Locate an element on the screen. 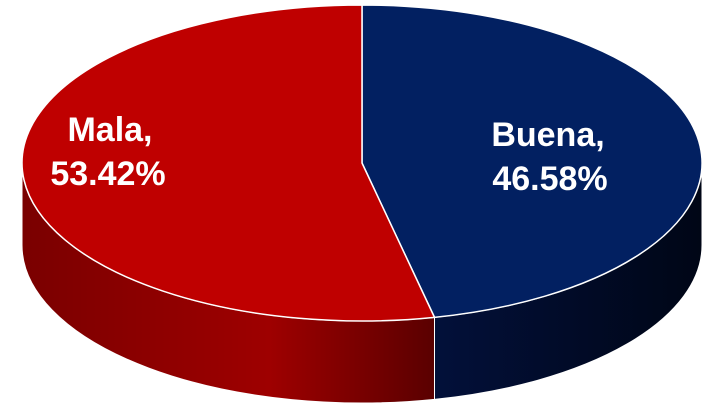 This screenshot has height=404, width=711. label-mala-category: Mala, is located at coordinates (109, 130).